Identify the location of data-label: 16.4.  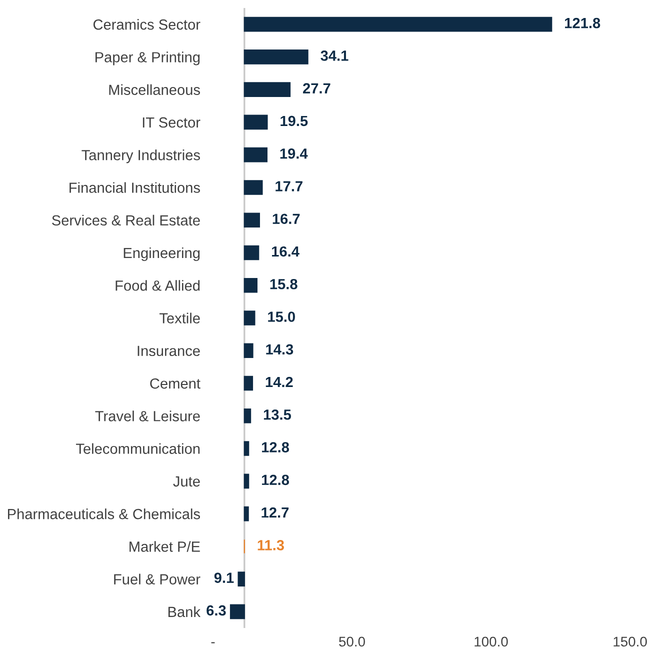
(286, 251).